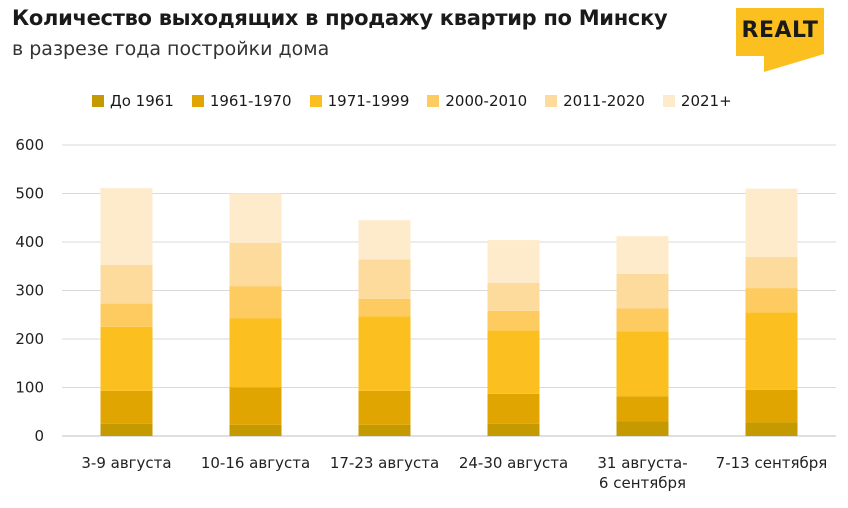 This screenshot has width=848, height=508. Describe the element at coordinates (29, 242) in the screenshot. I see `y-tick-label: 400` at that location.